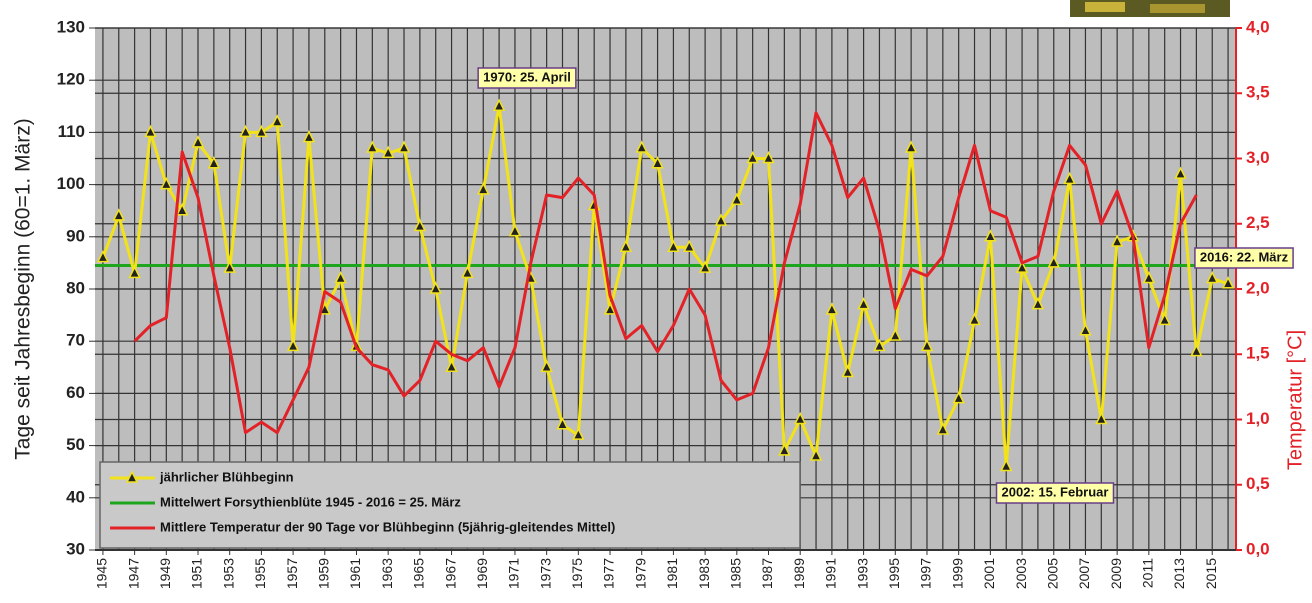 Image resolution: width=1312 pixels, height=603 pixels. Describe the element at coordinates (545, 573) in the screenshot. I see `x-tick-label: 1973` at that location.